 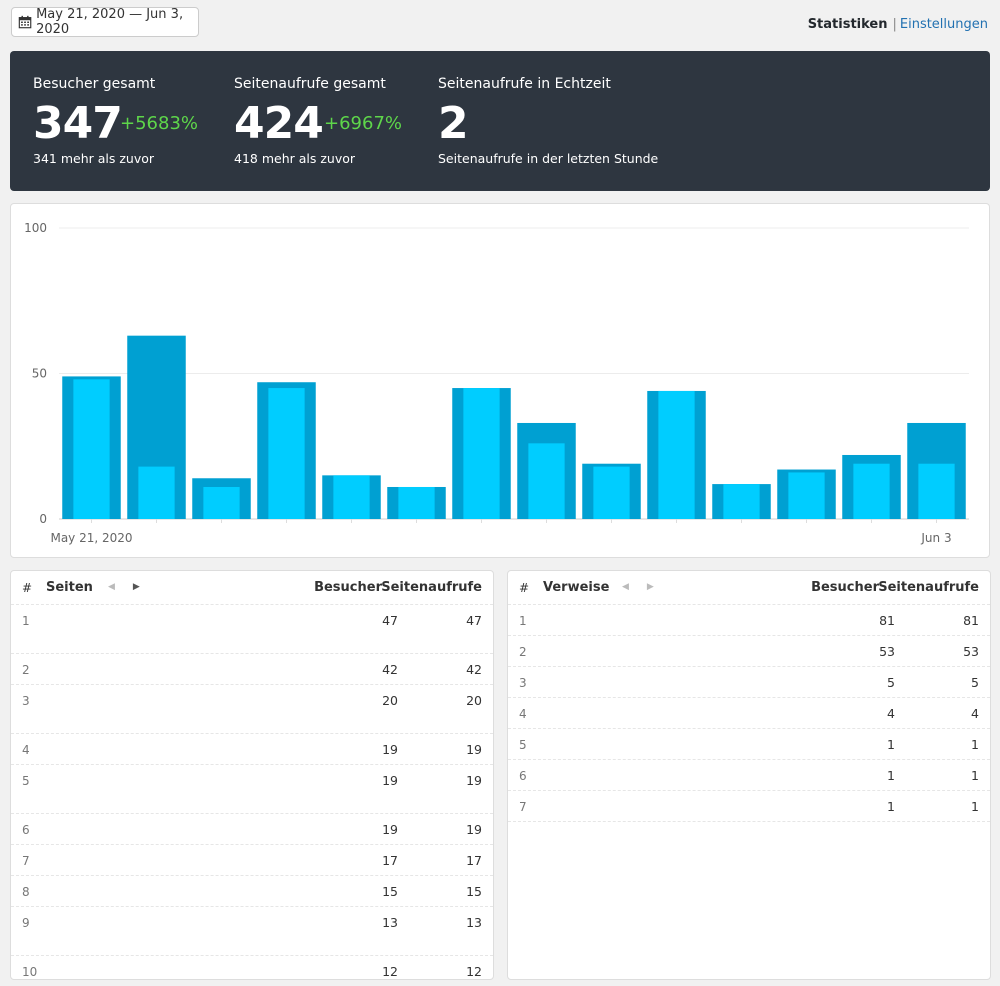 What do you see at coordinates (390, 971) in the screenshot?
I see `row-visitors: 12` at bounding box center [390, 971].